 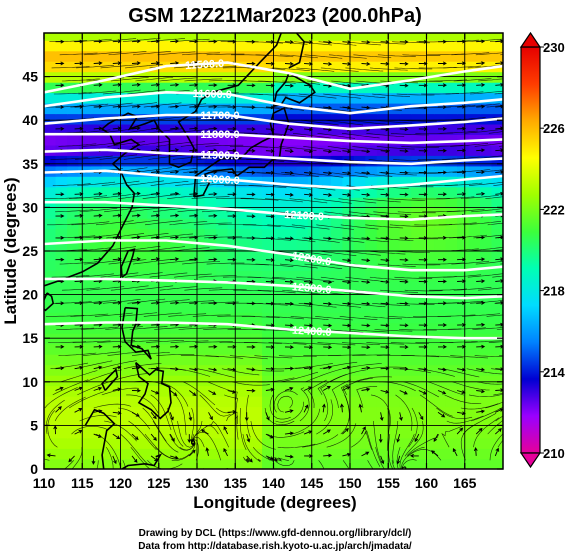 What do you see at coordinates (44, 483) in the screenshot?
I see `x-tick-label: 110` at bounding box center [44, 483].